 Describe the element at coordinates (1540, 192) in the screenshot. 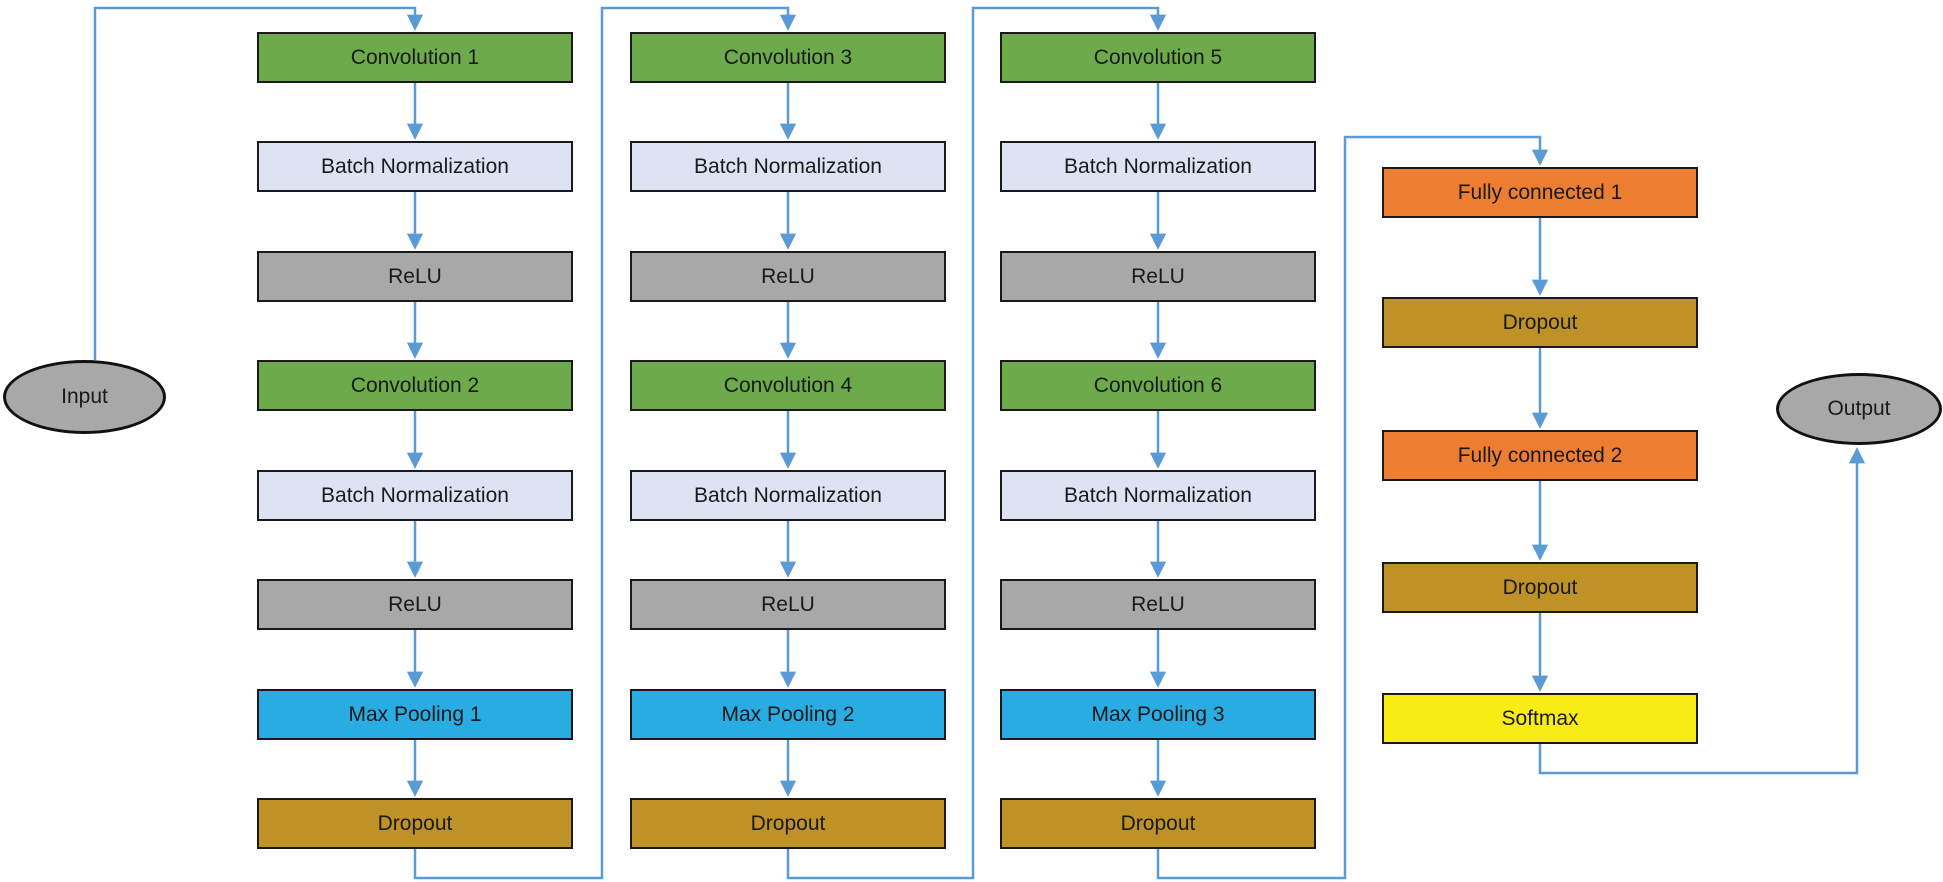

I see `node-fully-connected-1: Fully connected 1` at that location.